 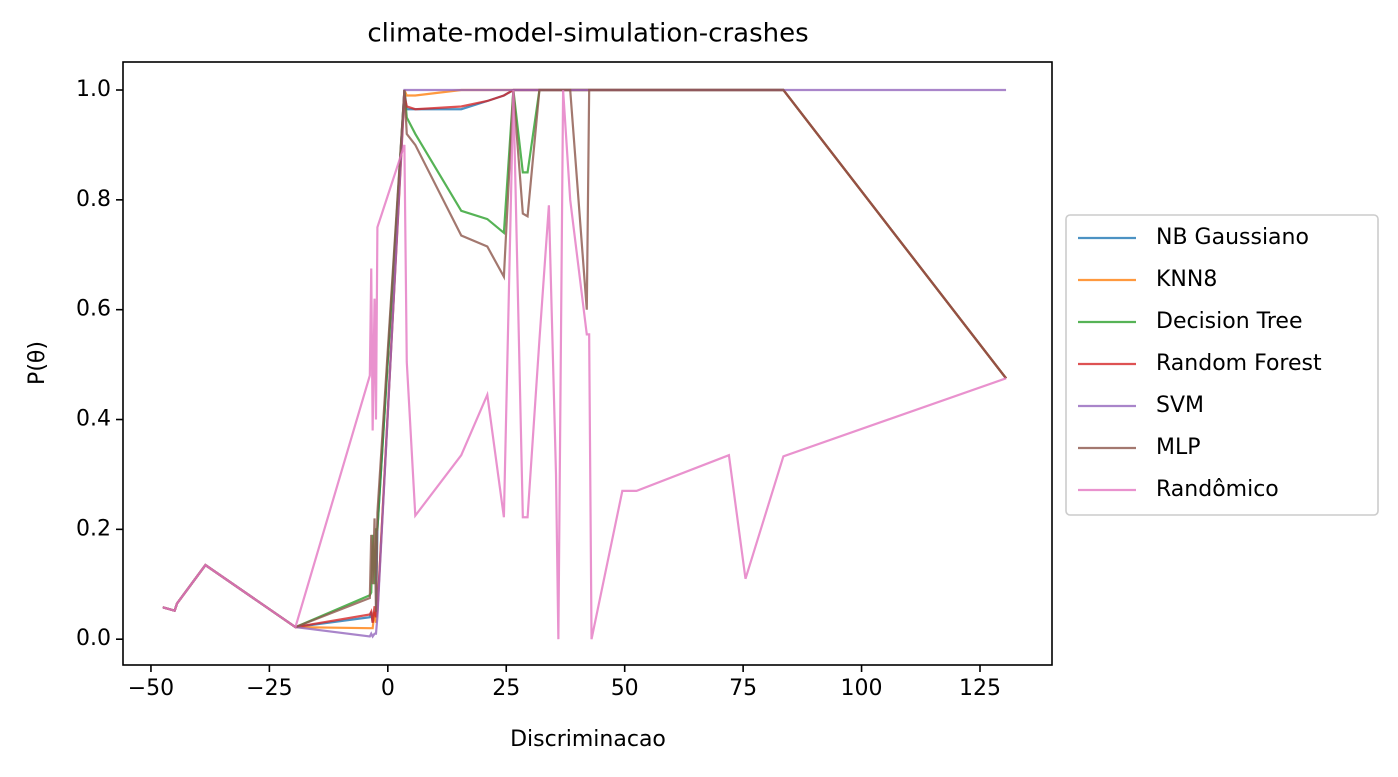 I want to click on y-tick-label: 0.0, so click(x=93, y=638).